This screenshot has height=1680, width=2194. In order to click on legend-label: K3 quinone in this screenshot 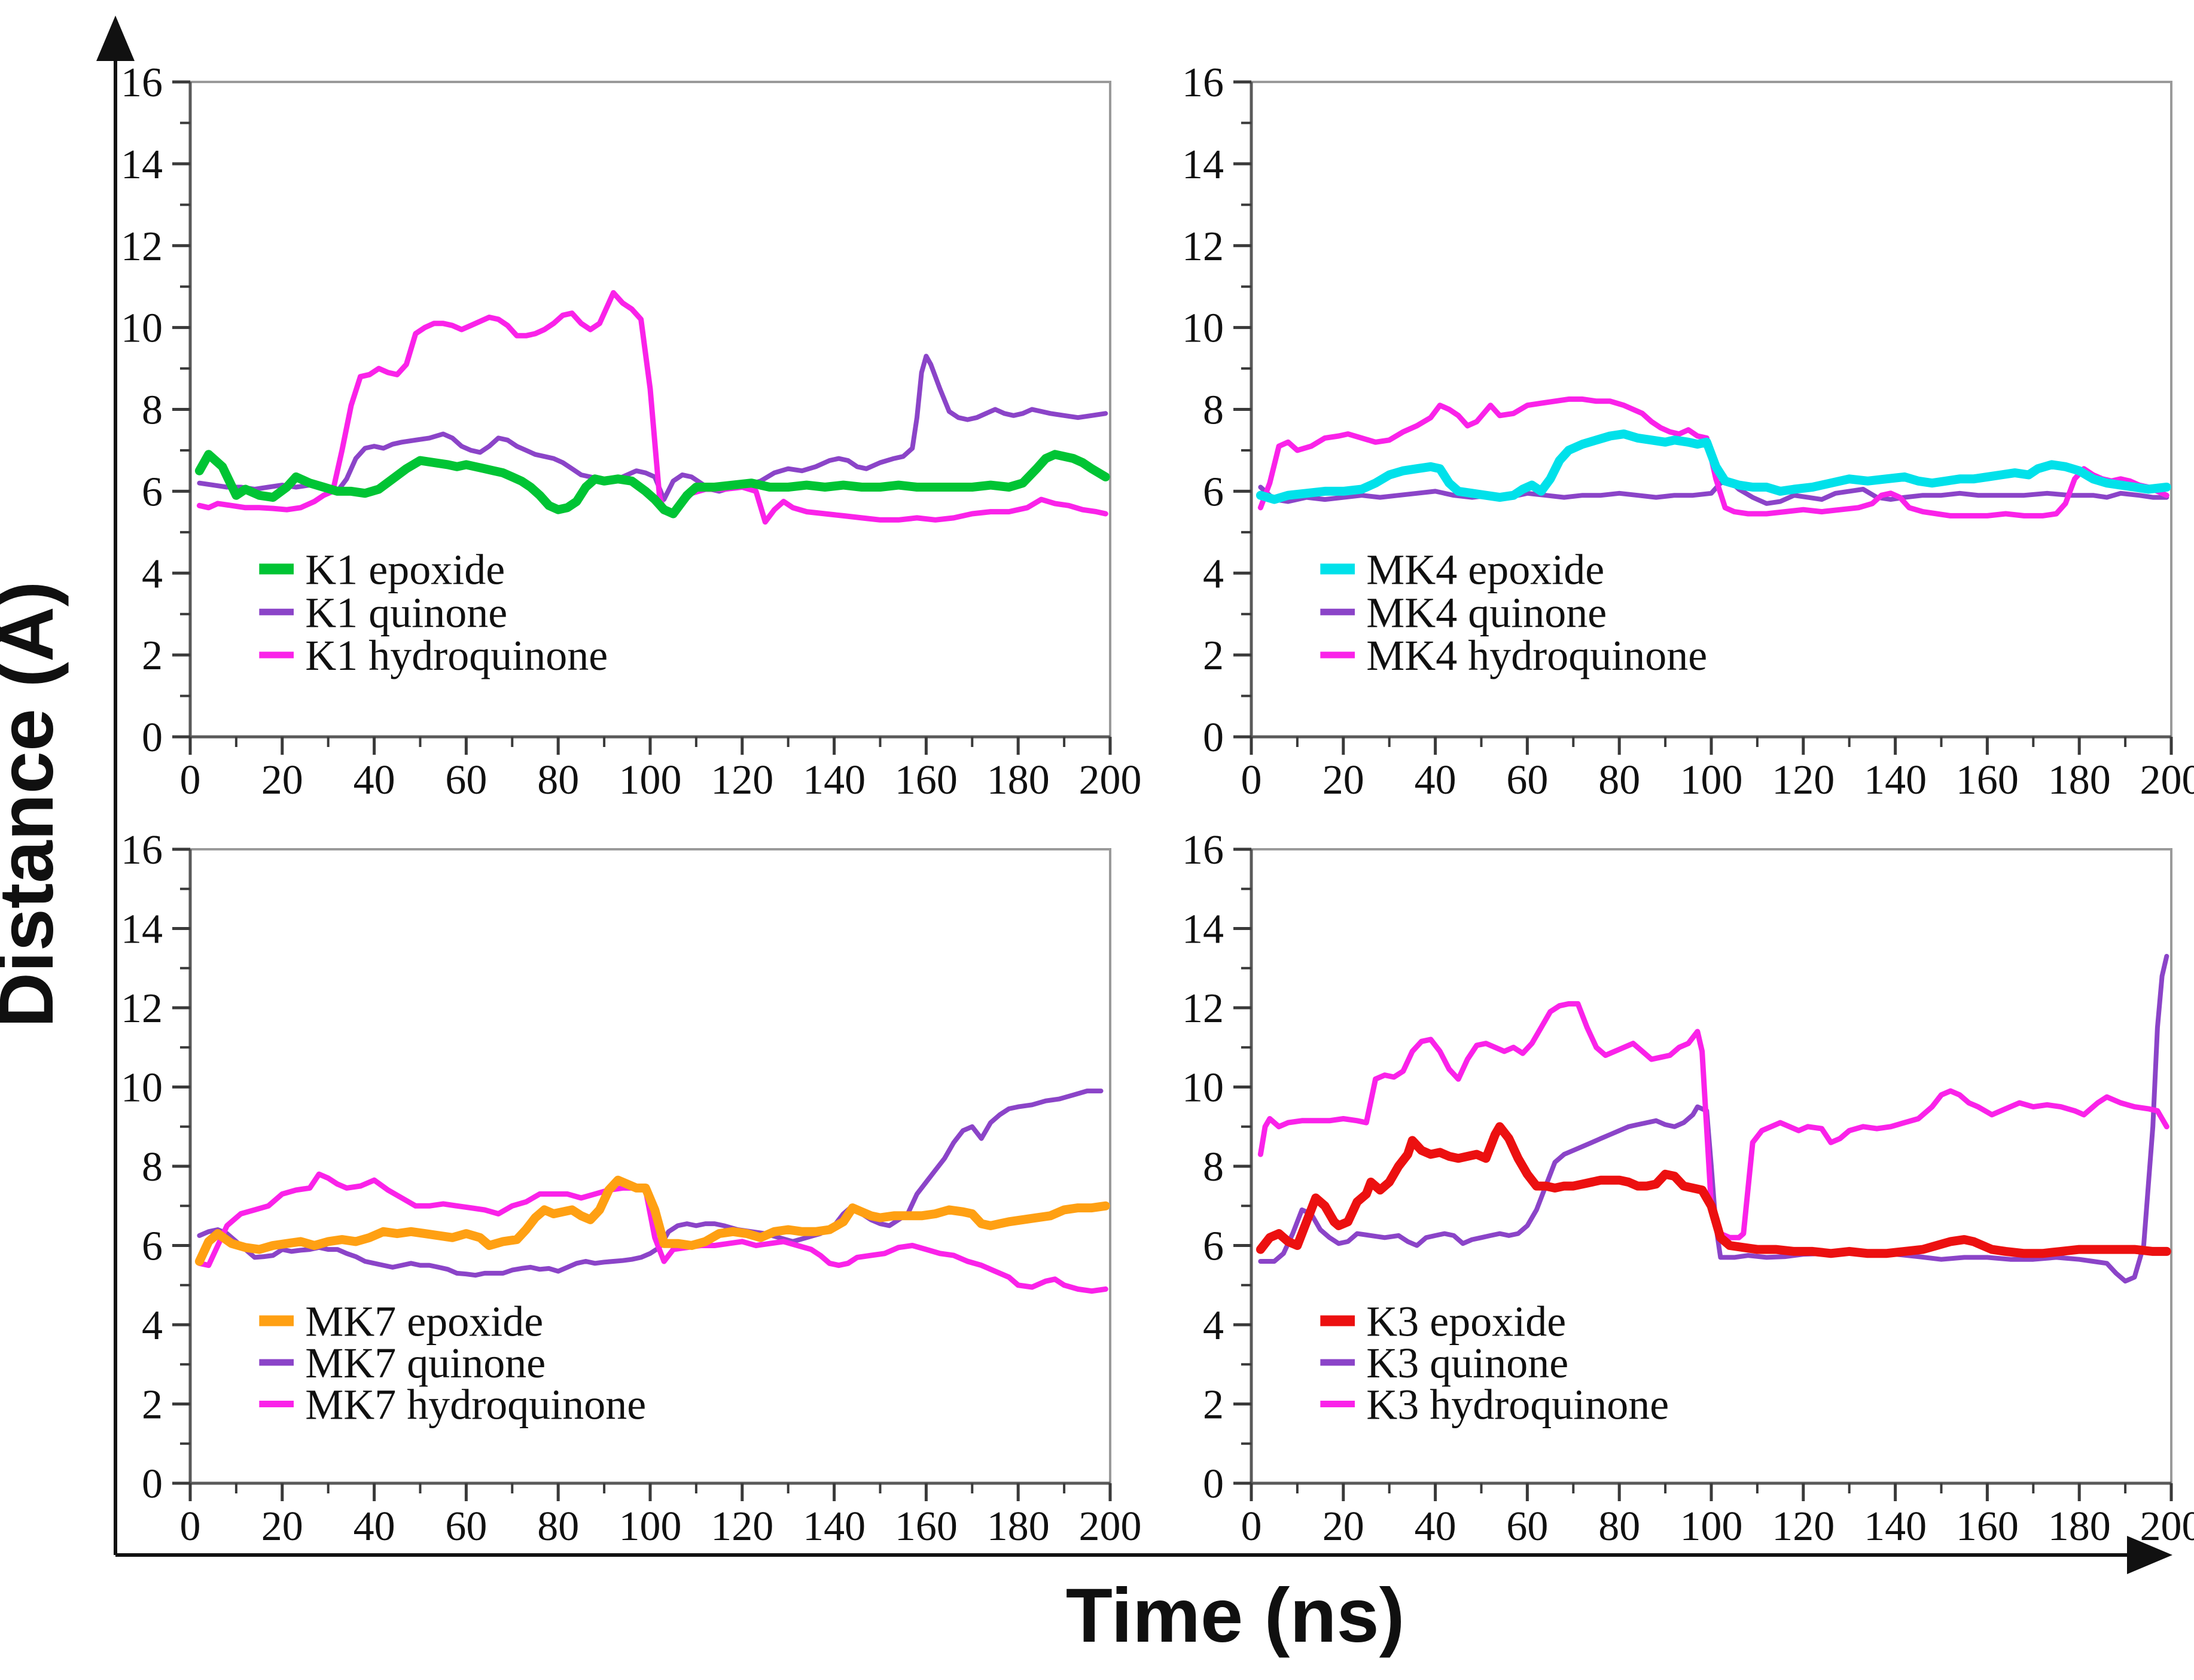, I will do `click(1467, 1363)`.